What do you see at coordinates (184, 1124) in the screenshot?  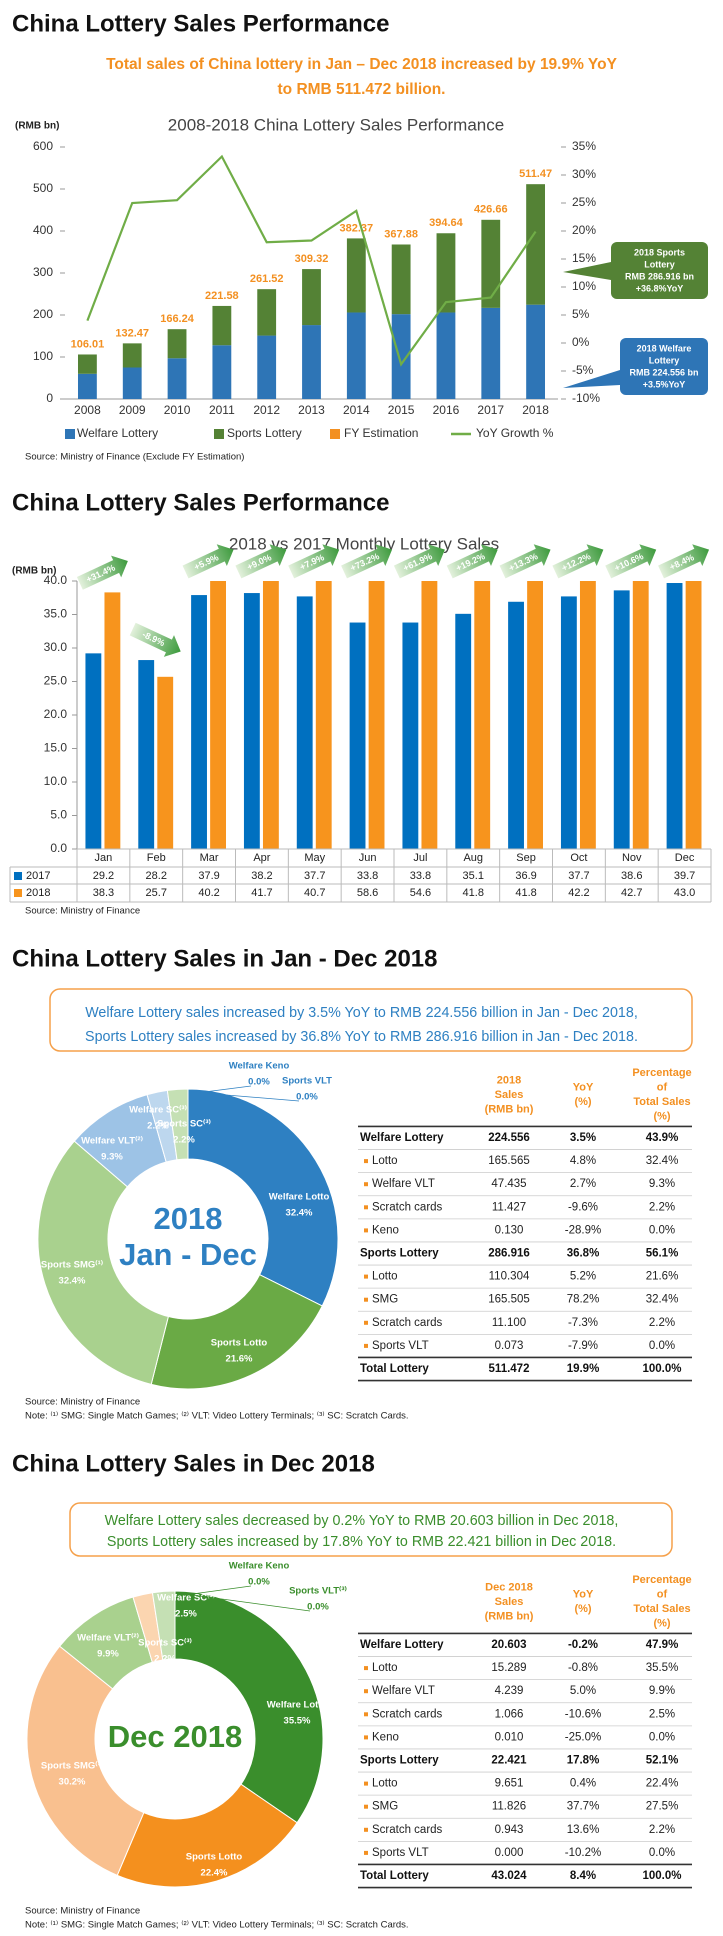 I see `slice-label: Sports SC⁽³⁾` at bounding box center [184, 1124].